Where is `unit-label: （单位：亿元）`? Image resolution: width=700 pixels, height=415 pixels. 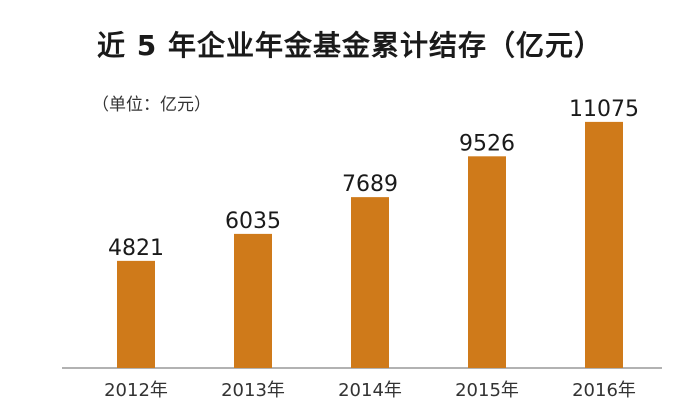 unit-label: （单位：亿元） is located at coordinates (151, 105).